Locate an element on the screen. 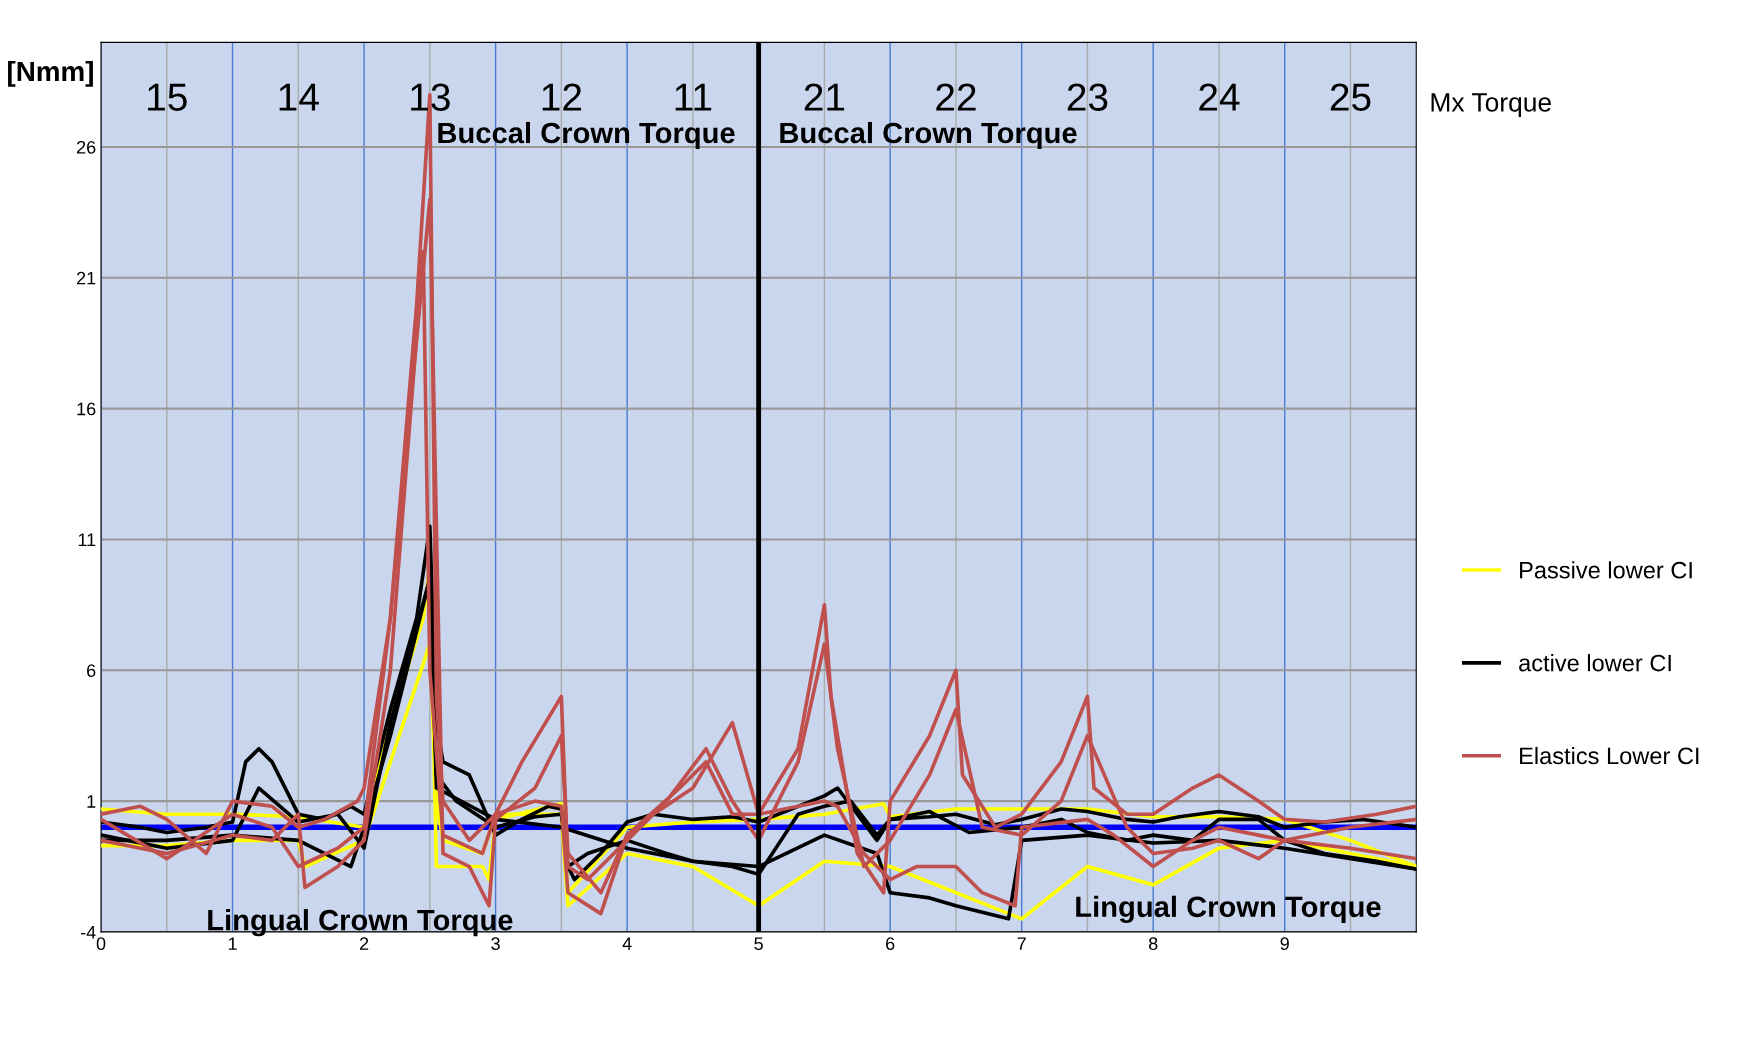  x-tick-label: 9 is located at coordinates (1284, 944).